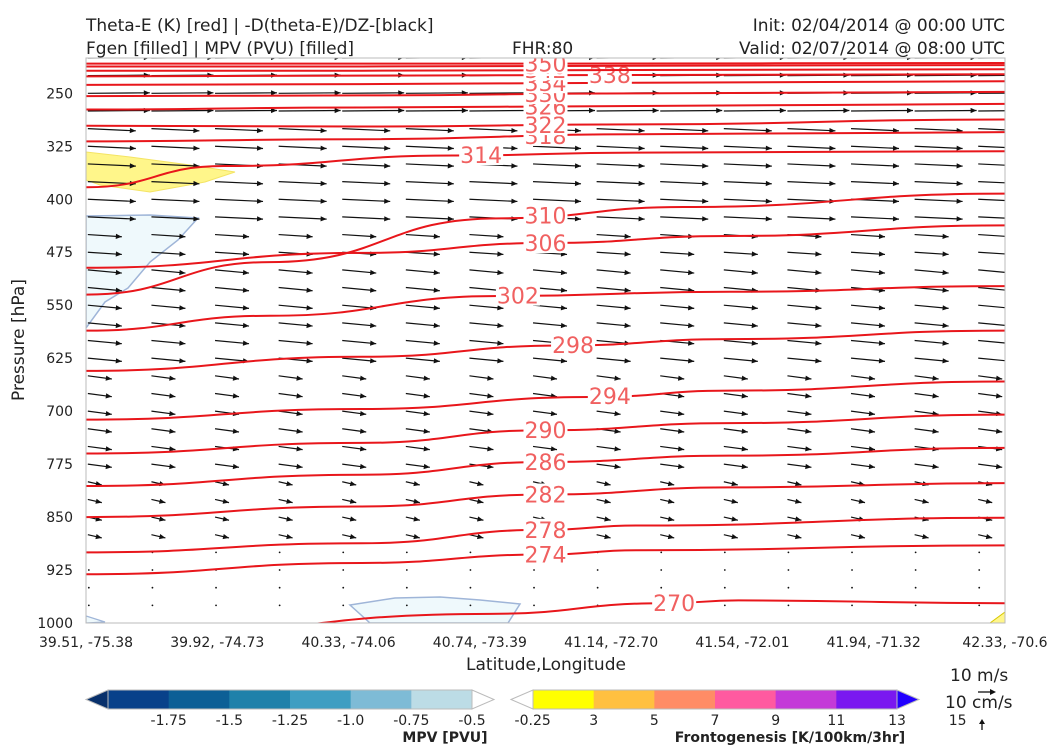 The image size is (1050, 750). I want to click on mpv-fill-region-upper-left, so click(143, 272).